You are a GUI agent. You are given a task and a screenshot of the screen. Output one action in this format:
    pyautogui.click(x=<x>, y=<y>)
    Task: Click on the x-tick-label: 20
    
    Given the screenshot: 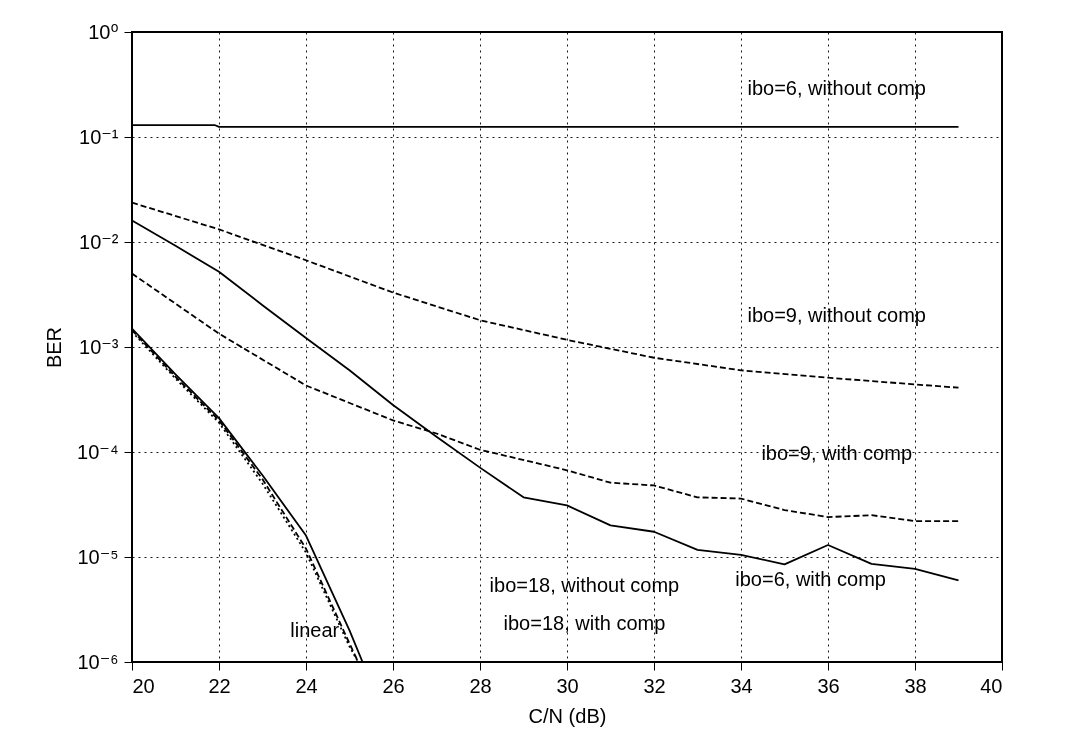 What is the action you would take?
    pyautogui.click(x=143, y=685)
    